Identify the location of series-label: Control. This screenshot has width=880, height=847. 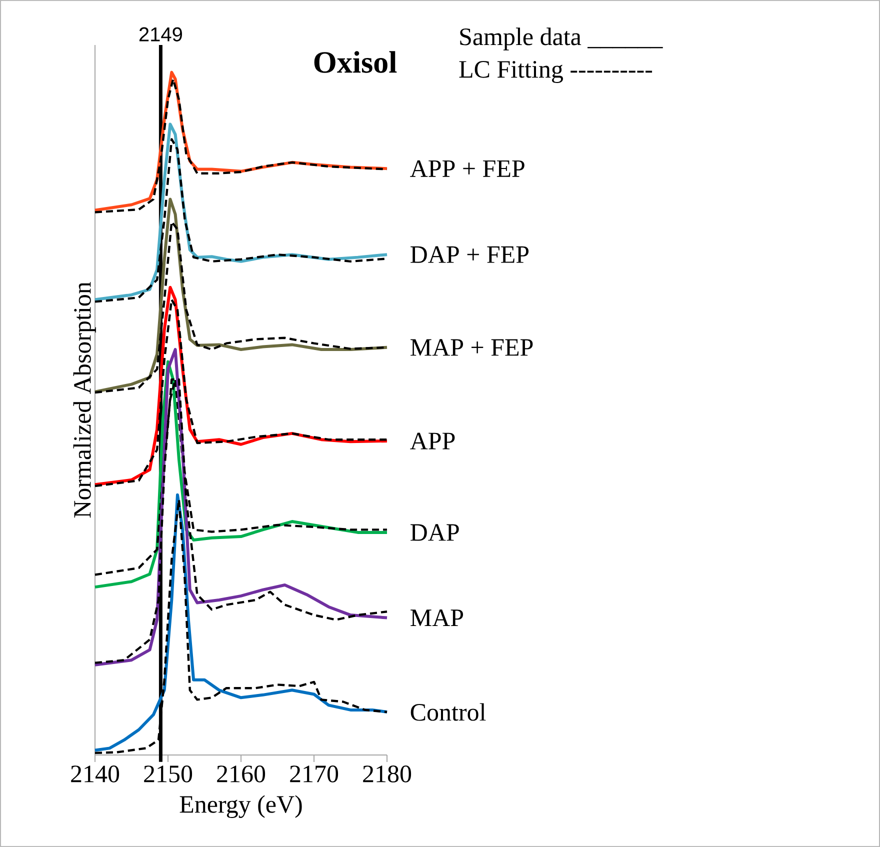
(448, 712).